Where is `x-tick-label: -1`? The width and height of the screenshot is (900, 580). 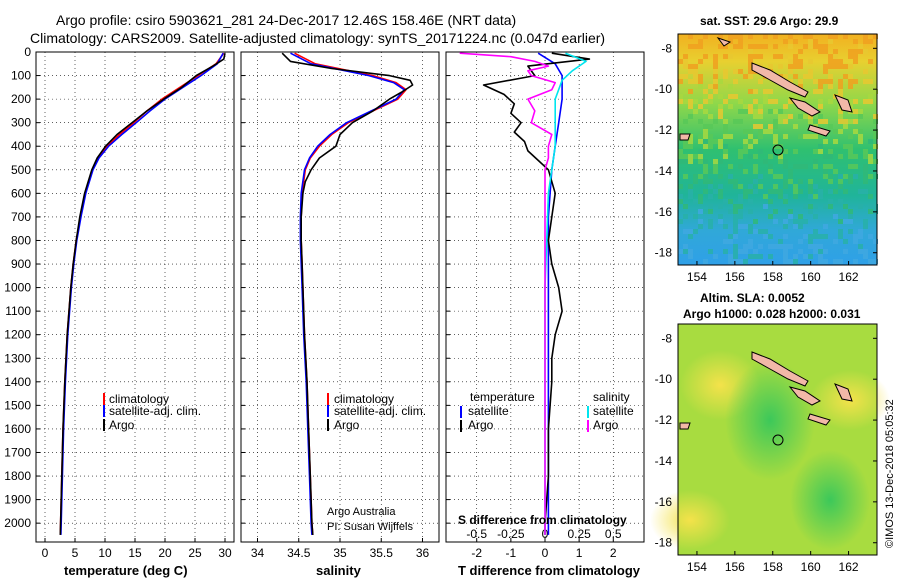
x-tick-label: -1 is located at coordinates (511, 553).